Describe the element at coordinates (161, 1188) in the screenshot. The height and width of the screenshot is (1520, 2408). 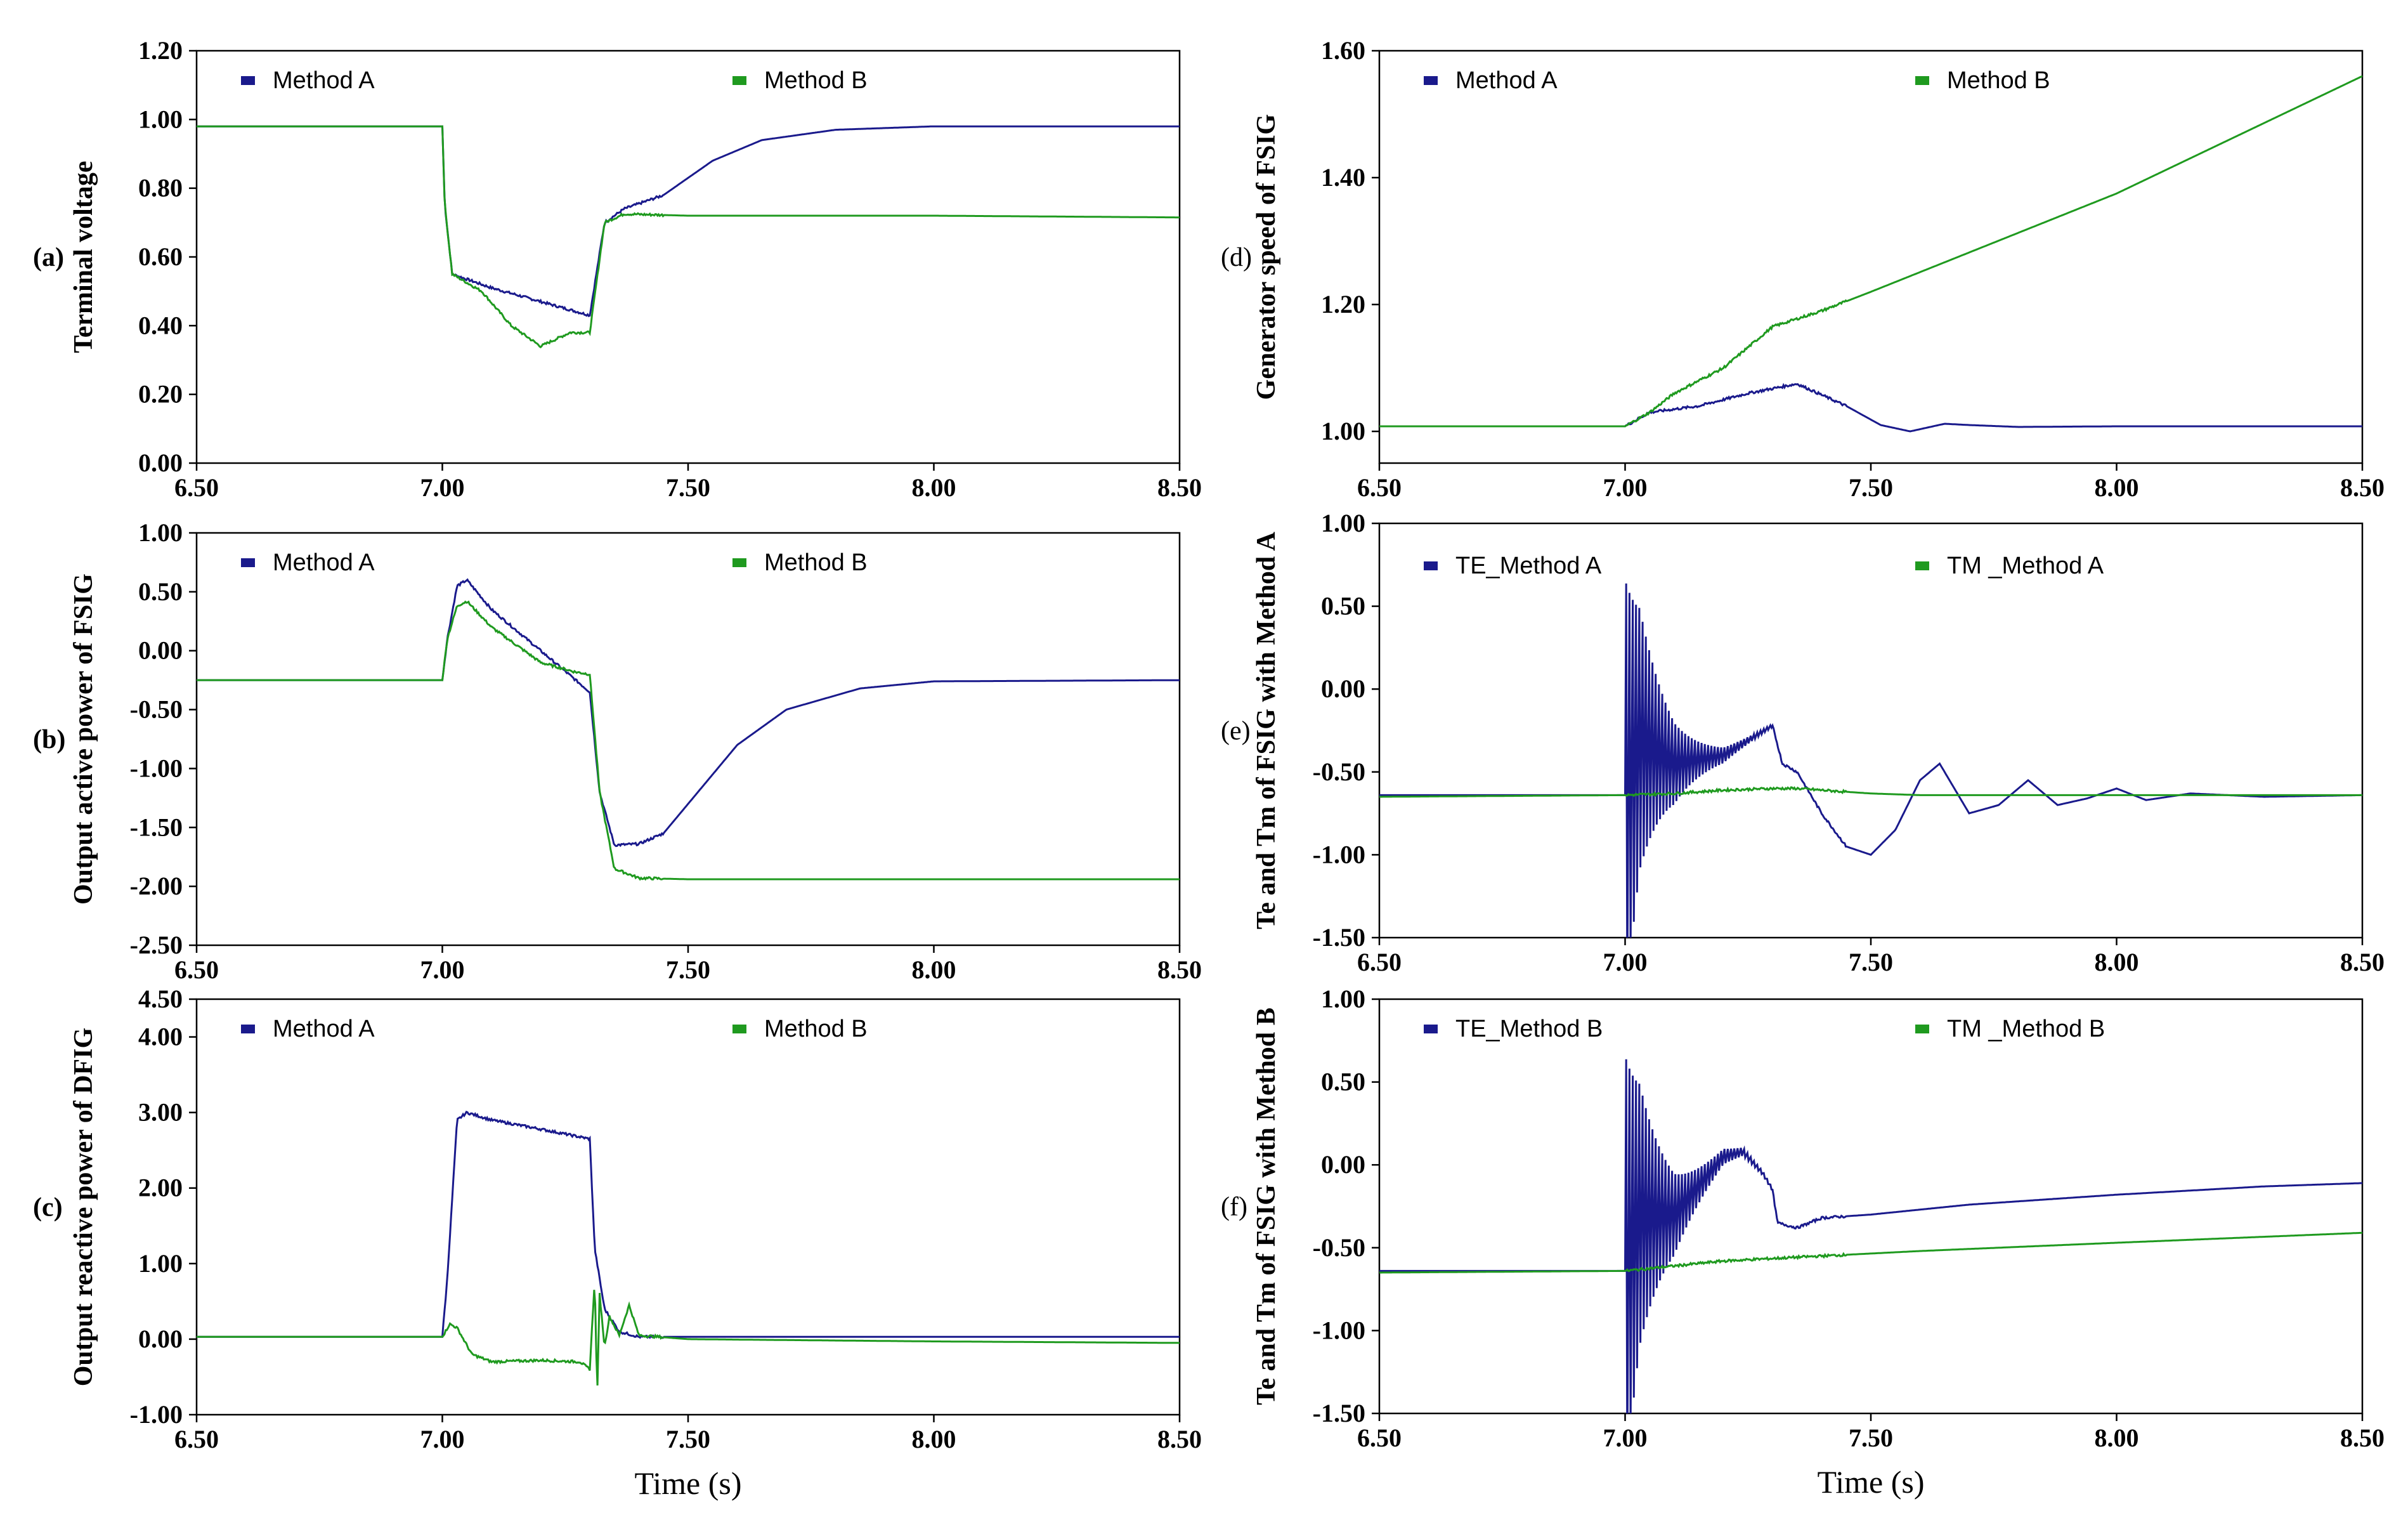
I see `y-tick-label: 2.00` at that location.